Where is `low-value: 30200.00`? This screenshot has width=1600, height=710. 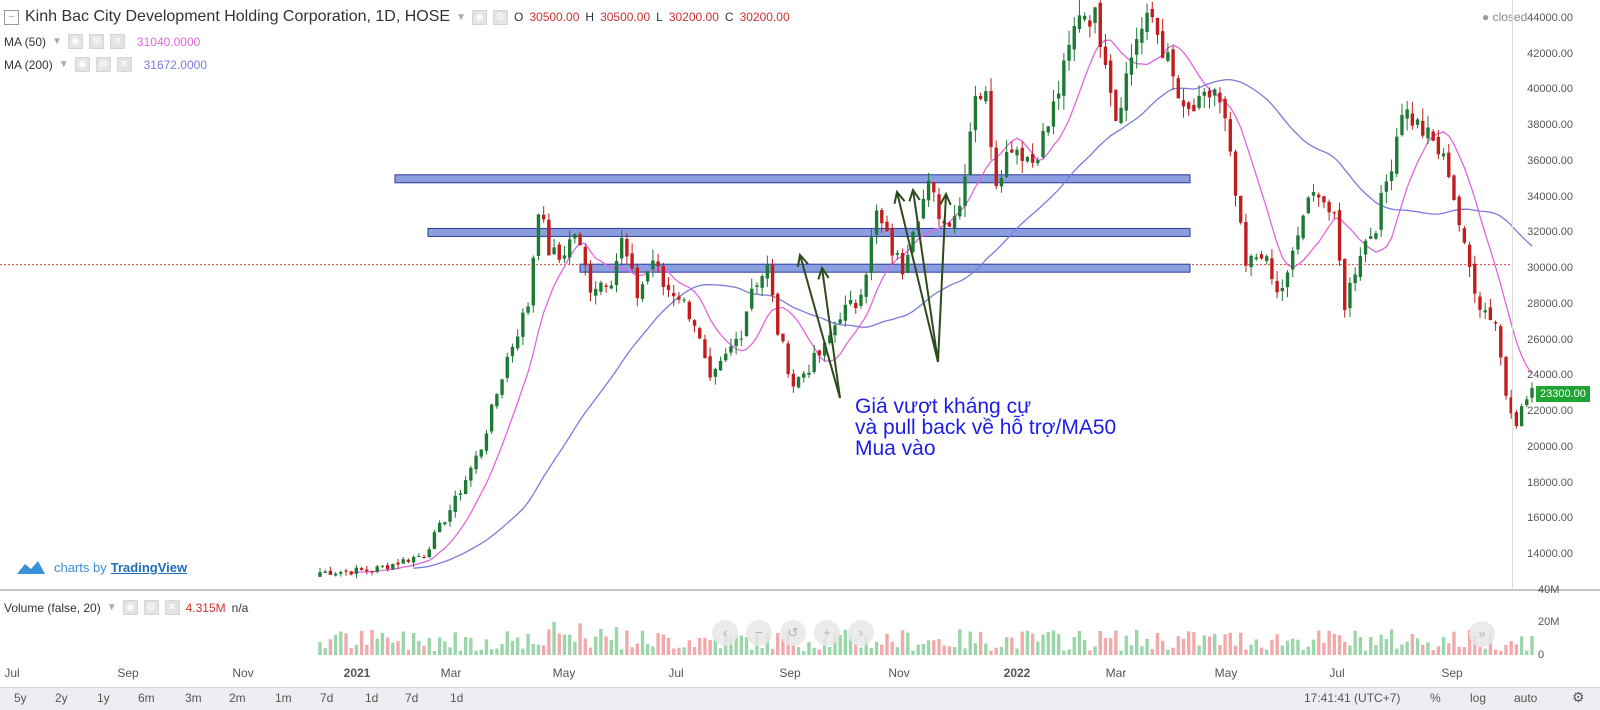 low-value: 30200.00 is located at coordinates (693, 17).